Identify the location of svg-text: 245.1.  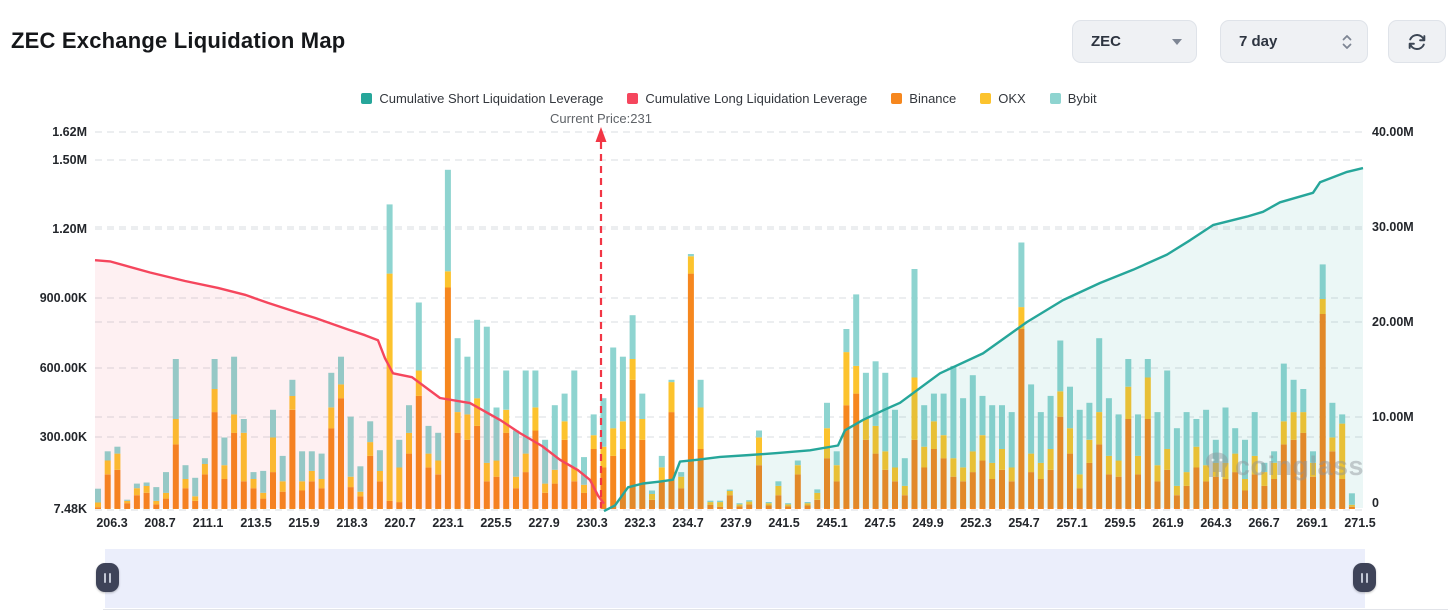
(831, 523).